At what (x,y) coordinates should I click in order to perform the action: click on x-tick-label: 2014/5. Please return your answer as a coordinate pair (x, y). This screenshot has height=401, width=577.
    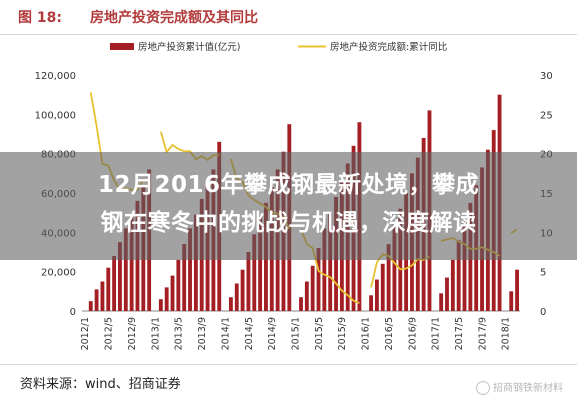
    Looking at the image, I should click on (249, 333).